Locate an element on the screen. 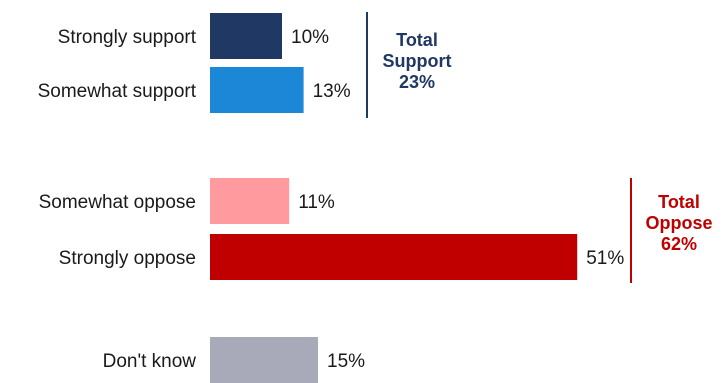  bracket-label: Oppose is located at coordinates (678, 223).